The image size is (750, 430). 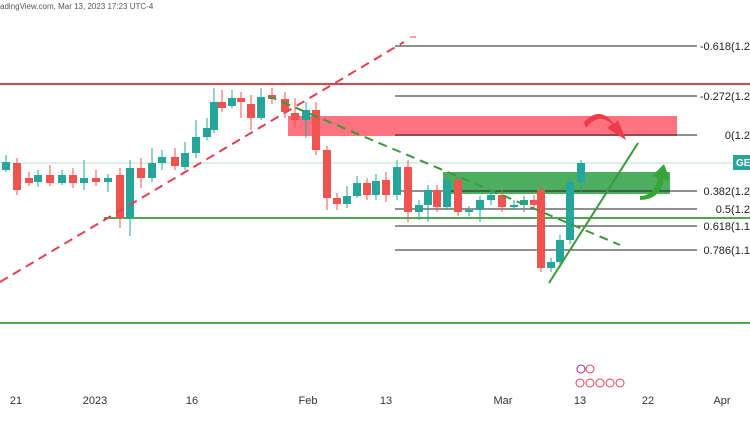 I want to click on x-tick-label: 21, so click(x=16, y=401).